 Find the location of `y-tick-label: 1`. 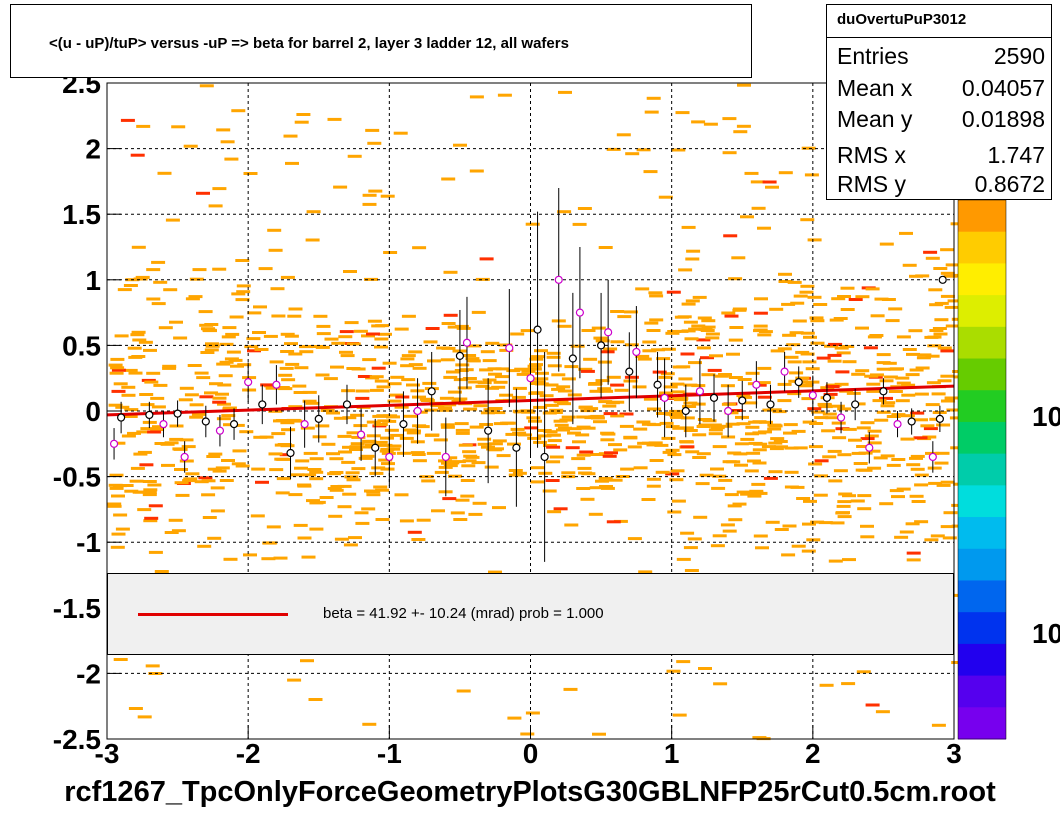

y-tick-label: 1 is located at coordinates (93, 280).